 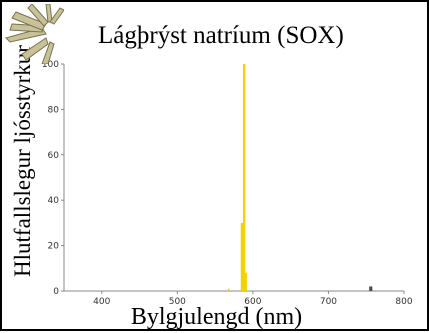 I want to click on flower-decoration-icon, so click(x=34, y=34).